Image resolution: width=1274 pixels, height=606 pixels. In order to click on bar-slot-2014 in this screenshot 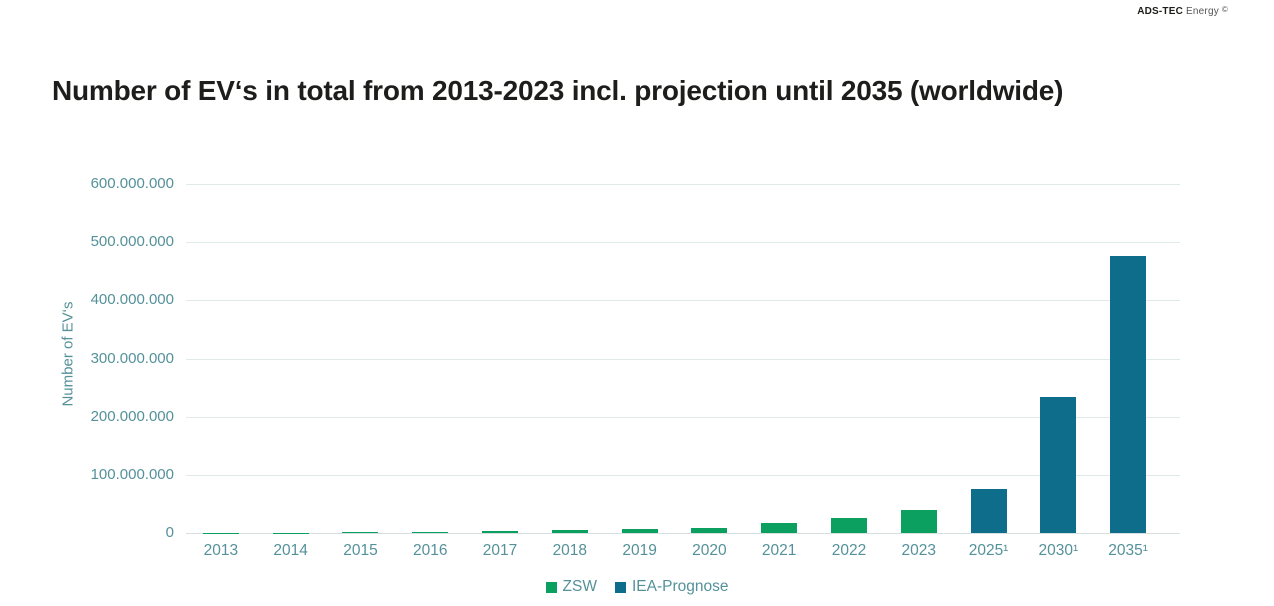, I will do `click(291, 358)`.